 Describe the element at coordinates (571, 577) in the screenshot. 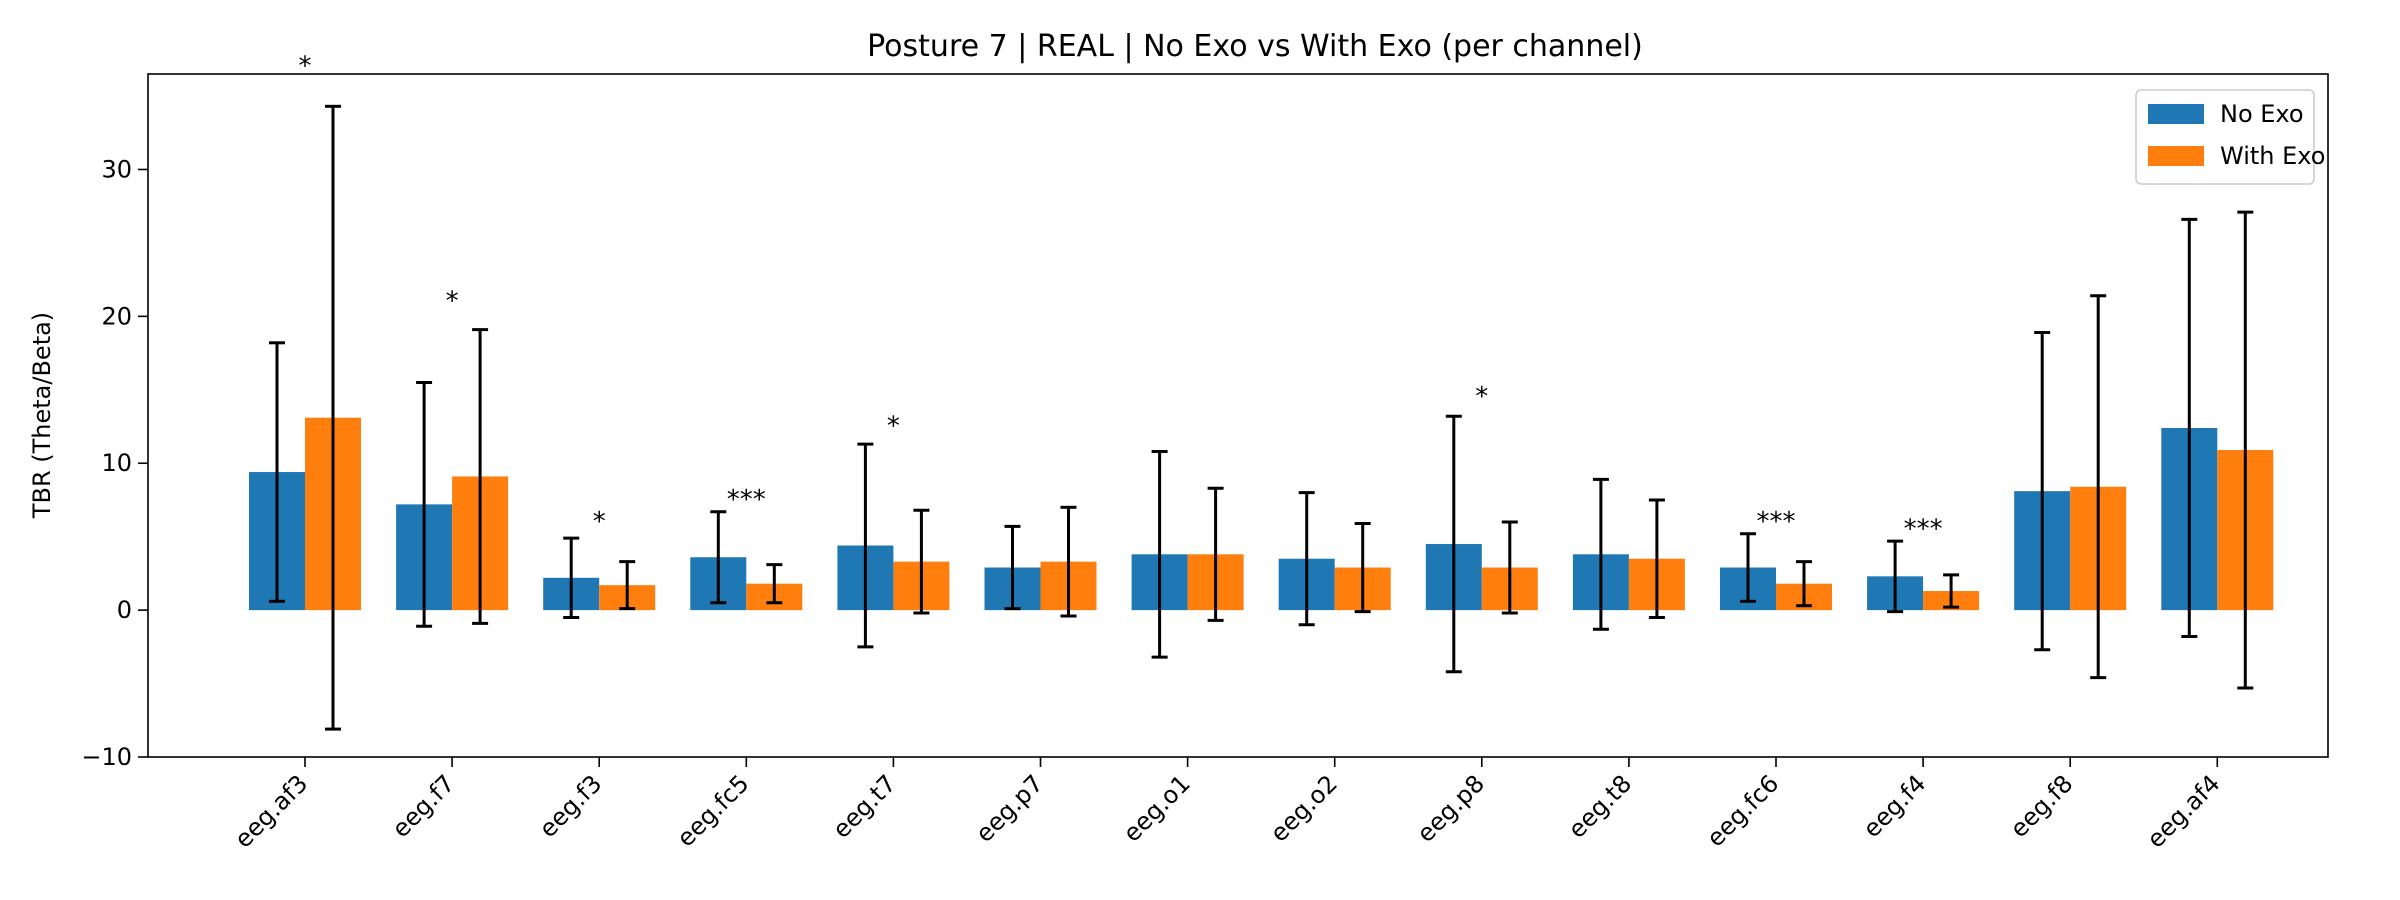

I see `error-bar-no-exo-eeg-f3` at that location.